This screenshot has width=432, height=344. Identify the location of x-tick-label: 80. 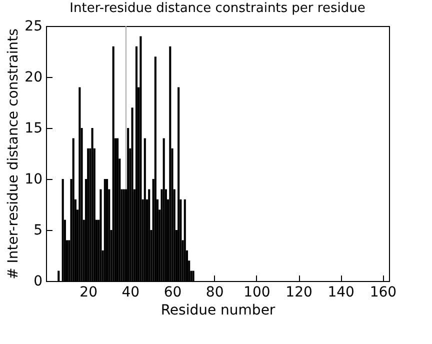
(215, 292).